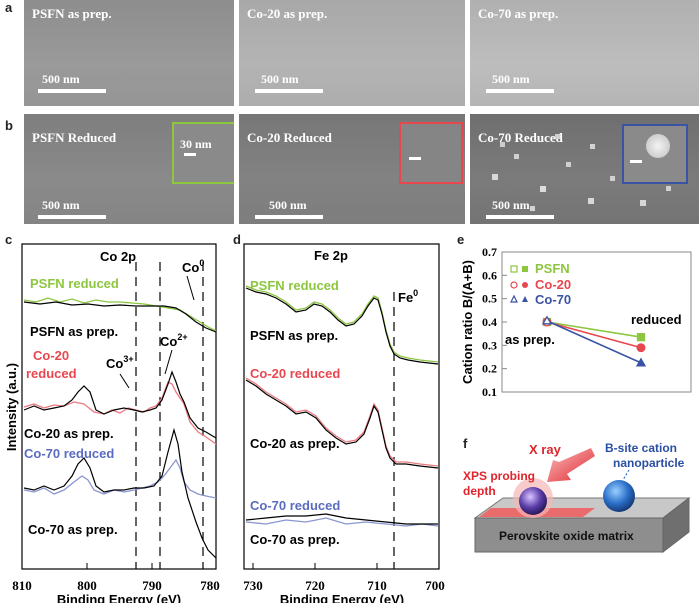  Describe the element at coordinates (489, 299) in the screenshot. I see `y-tick-label: 0.5` at that location.